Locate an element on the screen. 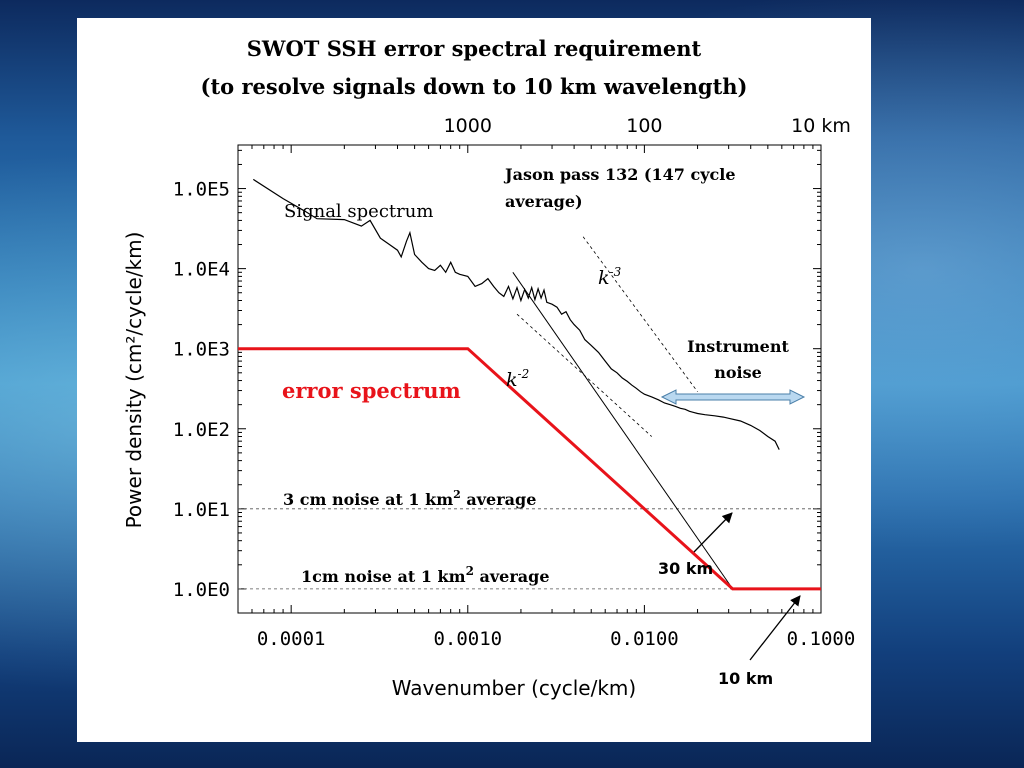  slide-title: SWOT SSH error spectral requirement is located at coordinates (474, 48).